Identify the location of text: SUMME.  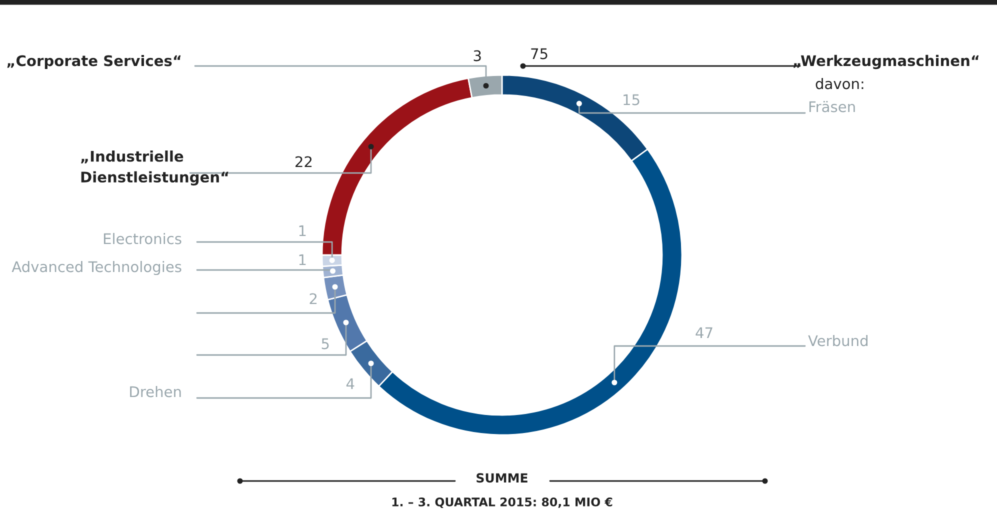
(502, 478).